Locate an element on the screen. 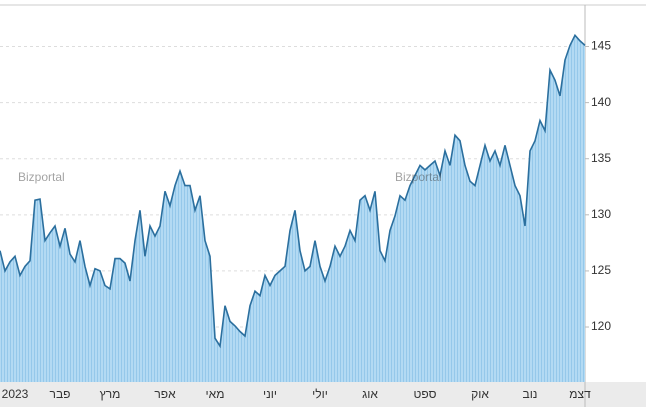 The height and width of the screenshot is (412, 646). x-tick-label: יולי is located at coordinates (320, 394).